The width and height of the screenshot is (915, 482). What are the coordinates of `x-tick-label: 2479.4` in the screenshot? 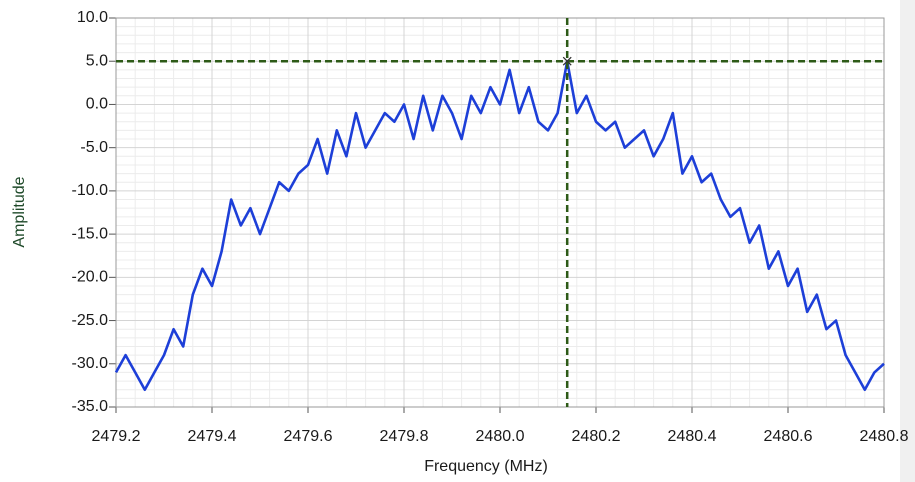 It's located at (212, 436).